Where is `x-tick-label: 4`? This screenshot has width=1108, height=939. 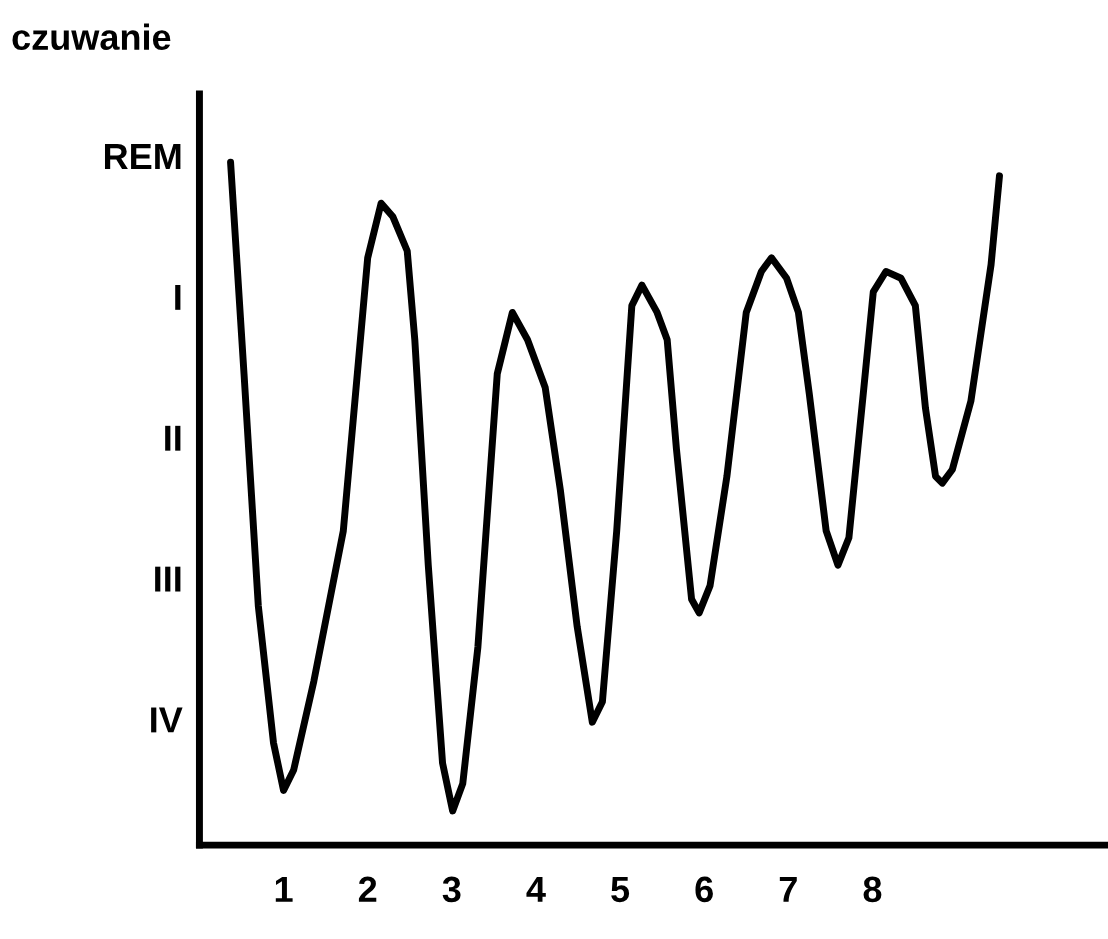
x-tick-label: 4 is located at coordinates (536, 889).